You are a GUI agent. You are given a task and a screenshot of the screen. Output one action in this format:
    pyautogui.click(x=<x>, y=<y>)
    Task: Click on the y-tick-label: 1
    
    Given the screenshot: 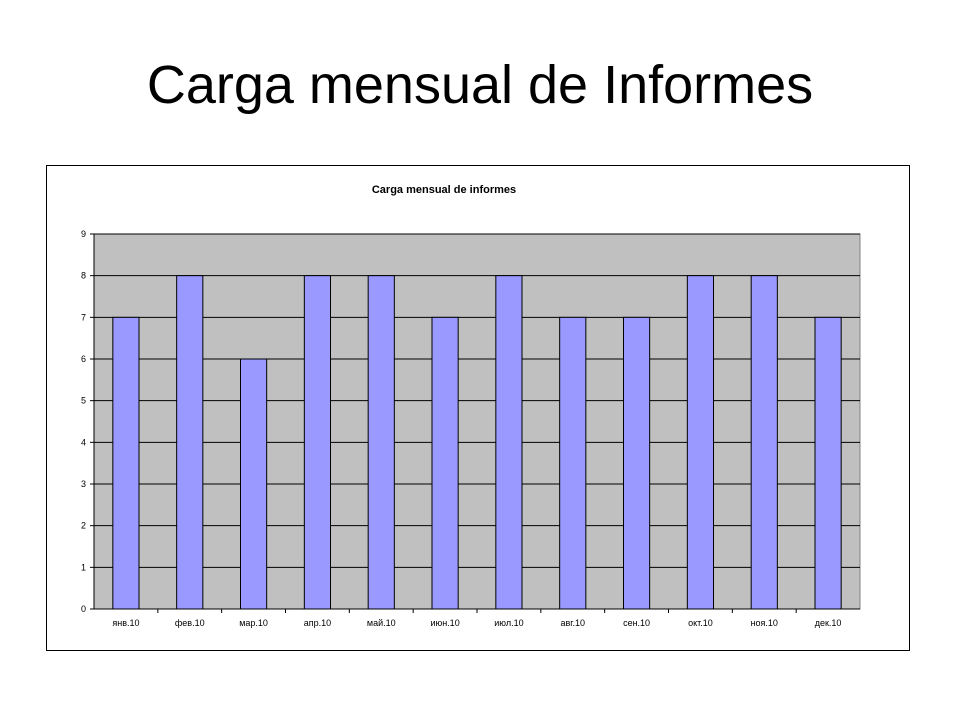 What is the action you would take?
    pyautogui.click(x=83, y=567)
    